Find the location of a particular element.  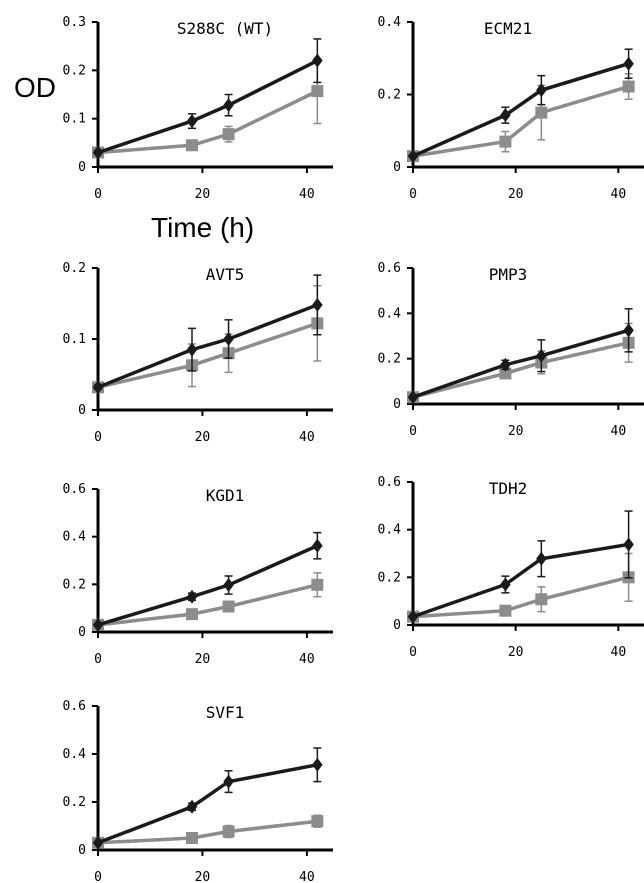

chart-panel: SVF1 0 0.2 0.4 0.6 0 20 40 is located at coordinates (198, 791).